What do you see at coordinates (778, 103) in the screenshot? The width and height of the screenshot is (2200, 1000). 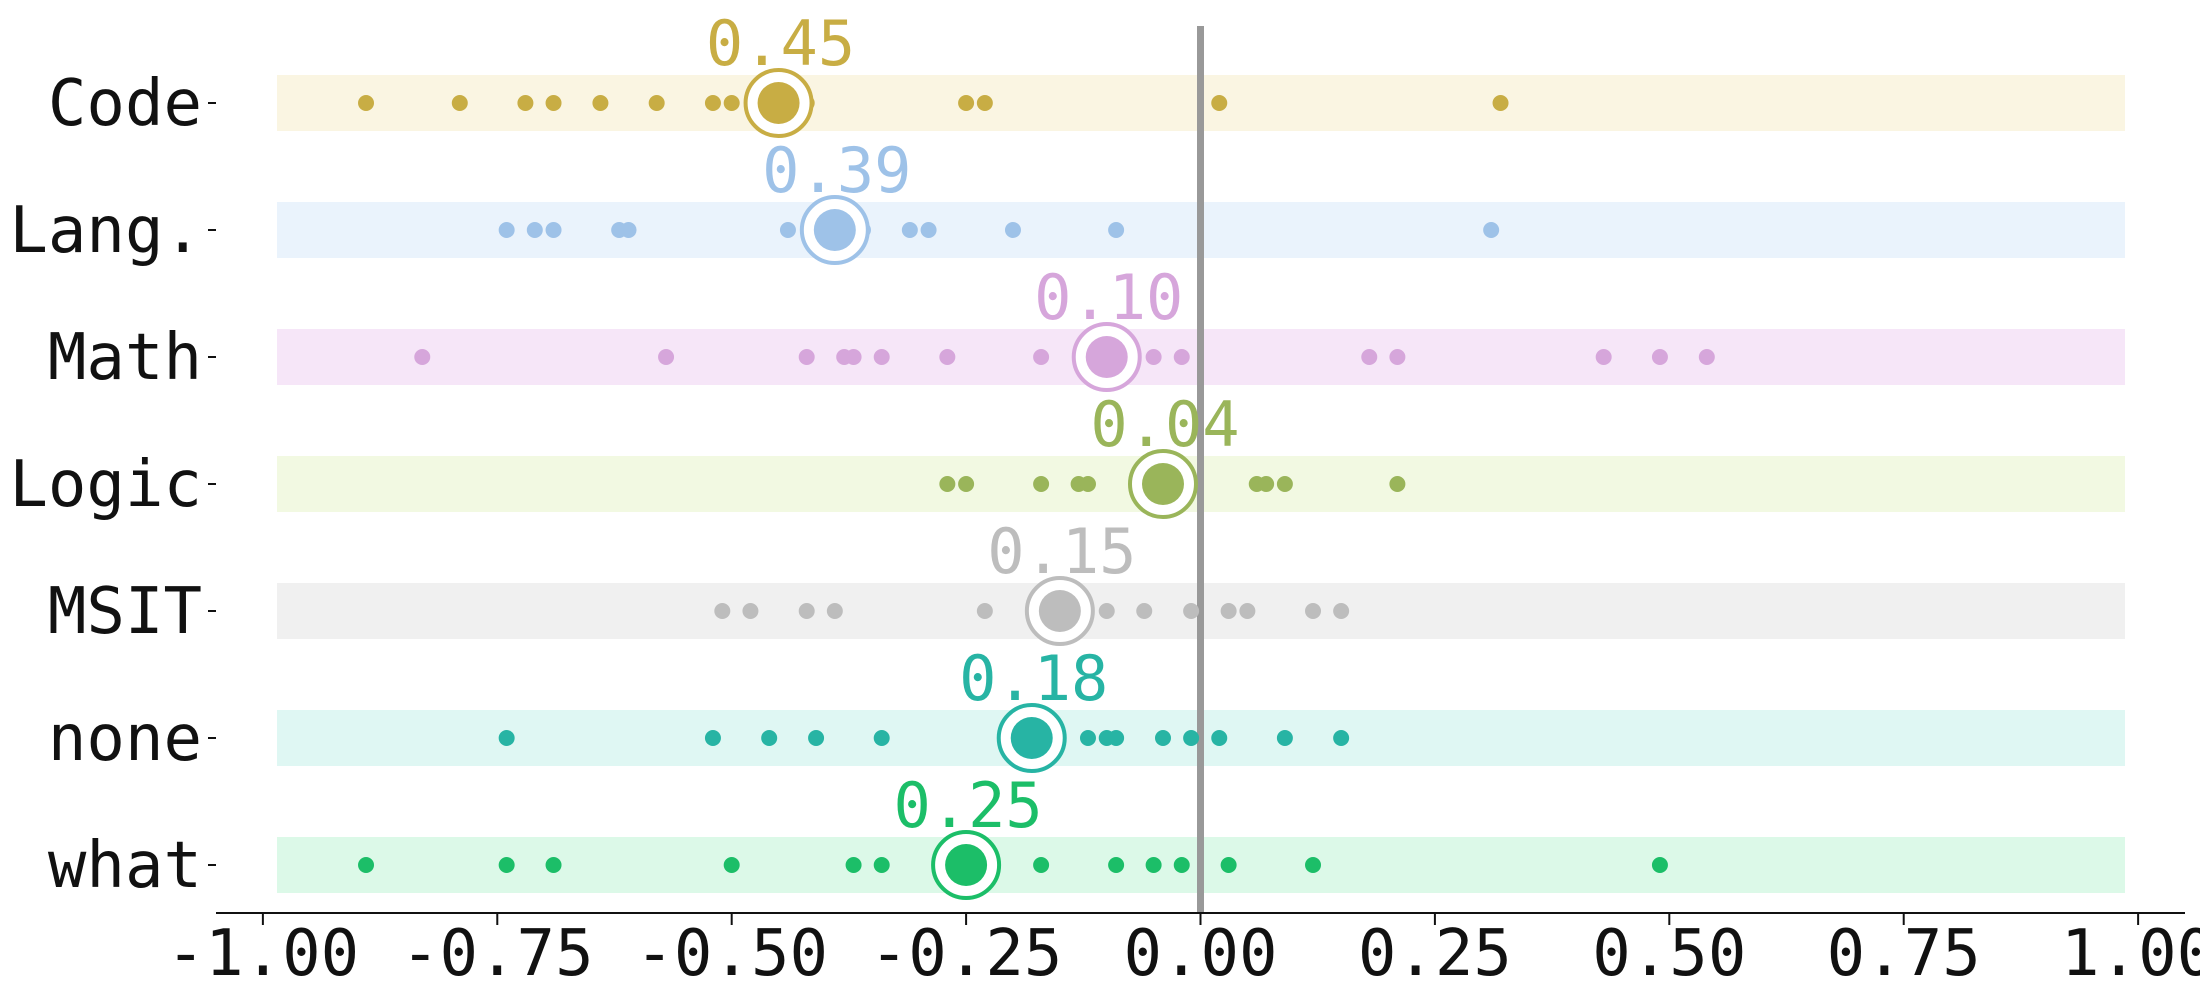 I see `mean-dot-code` at bounding box center [778, 103].